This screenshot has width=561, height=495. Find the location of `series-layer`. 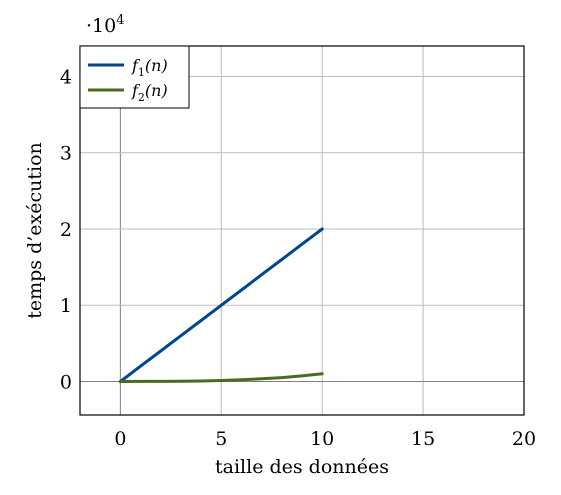

series-layer is located at coordinates (221, 305).